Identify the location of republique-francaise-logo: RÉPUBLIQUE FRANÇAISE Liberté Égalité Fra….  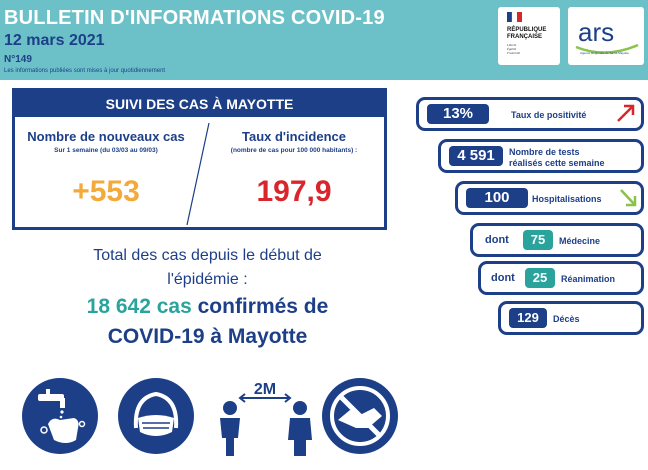
(529, 36).